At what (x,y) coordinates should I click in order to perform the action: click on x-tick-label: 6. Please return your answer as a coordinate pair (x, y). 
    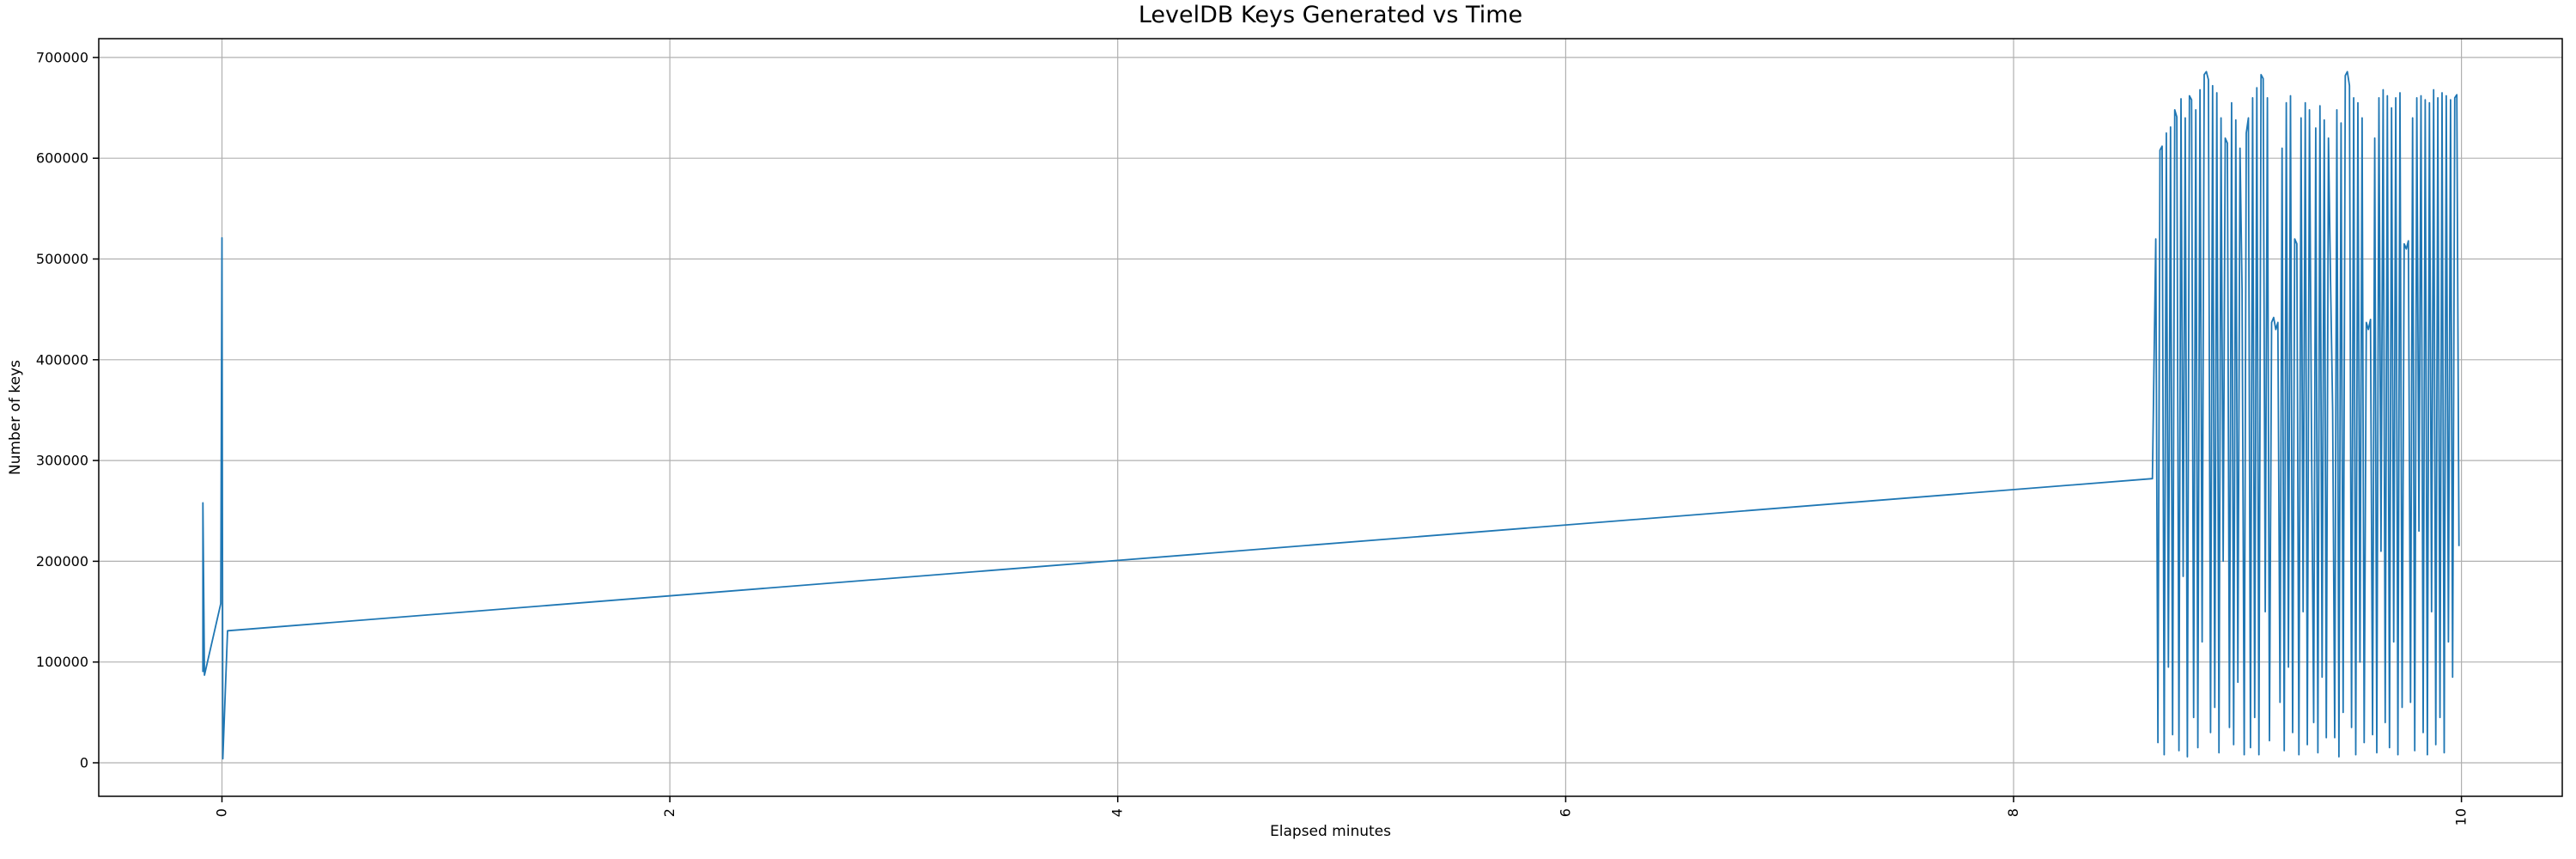
    Looking at the image, I should click on (1565, 812).